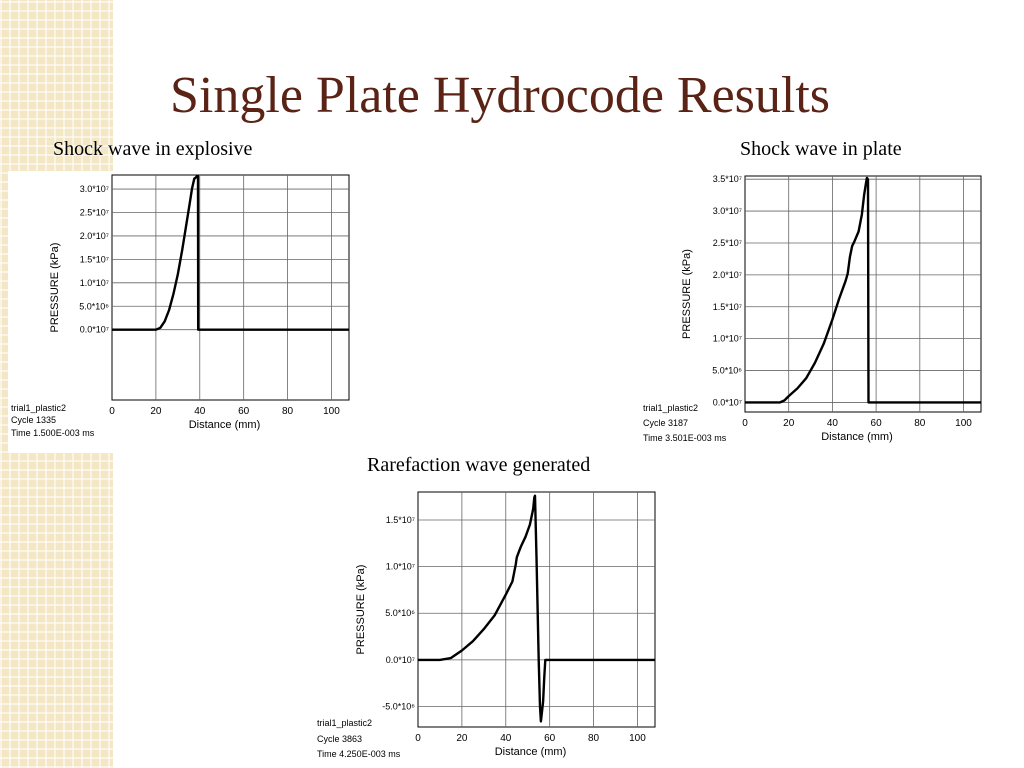 The width and height of the screenshot is (1024, 768). I want to click on caption-explosive: Shock wave in explosive, so click(153, 149).